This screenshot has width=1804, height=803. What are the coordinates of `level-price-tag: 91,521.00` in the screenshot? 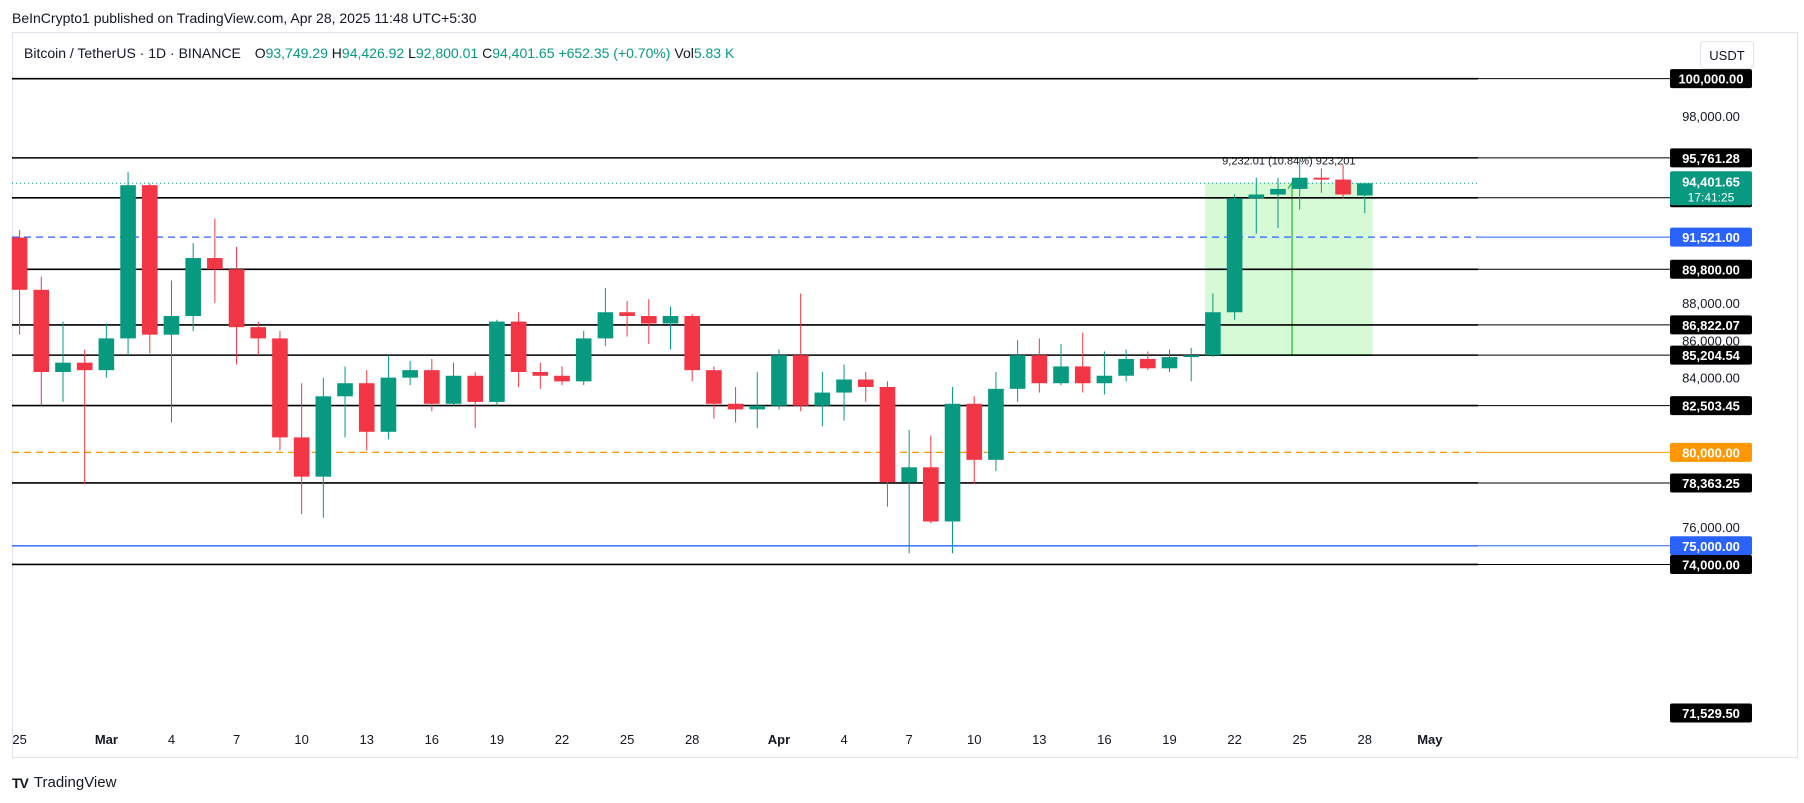 It's located at (1711, 237).